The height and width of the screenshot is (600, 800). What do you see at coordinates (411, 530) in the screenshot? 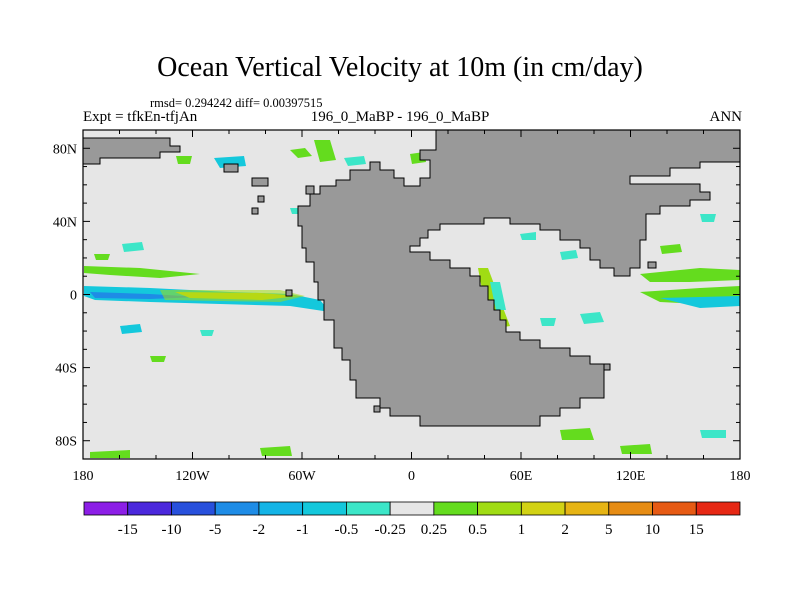
I see `colorbar-labels: -15 -10 -5 -2 -1 -0.5 -0.25 0.25 0.5 1 2 5 10 15` at bounding box center [411, 530].